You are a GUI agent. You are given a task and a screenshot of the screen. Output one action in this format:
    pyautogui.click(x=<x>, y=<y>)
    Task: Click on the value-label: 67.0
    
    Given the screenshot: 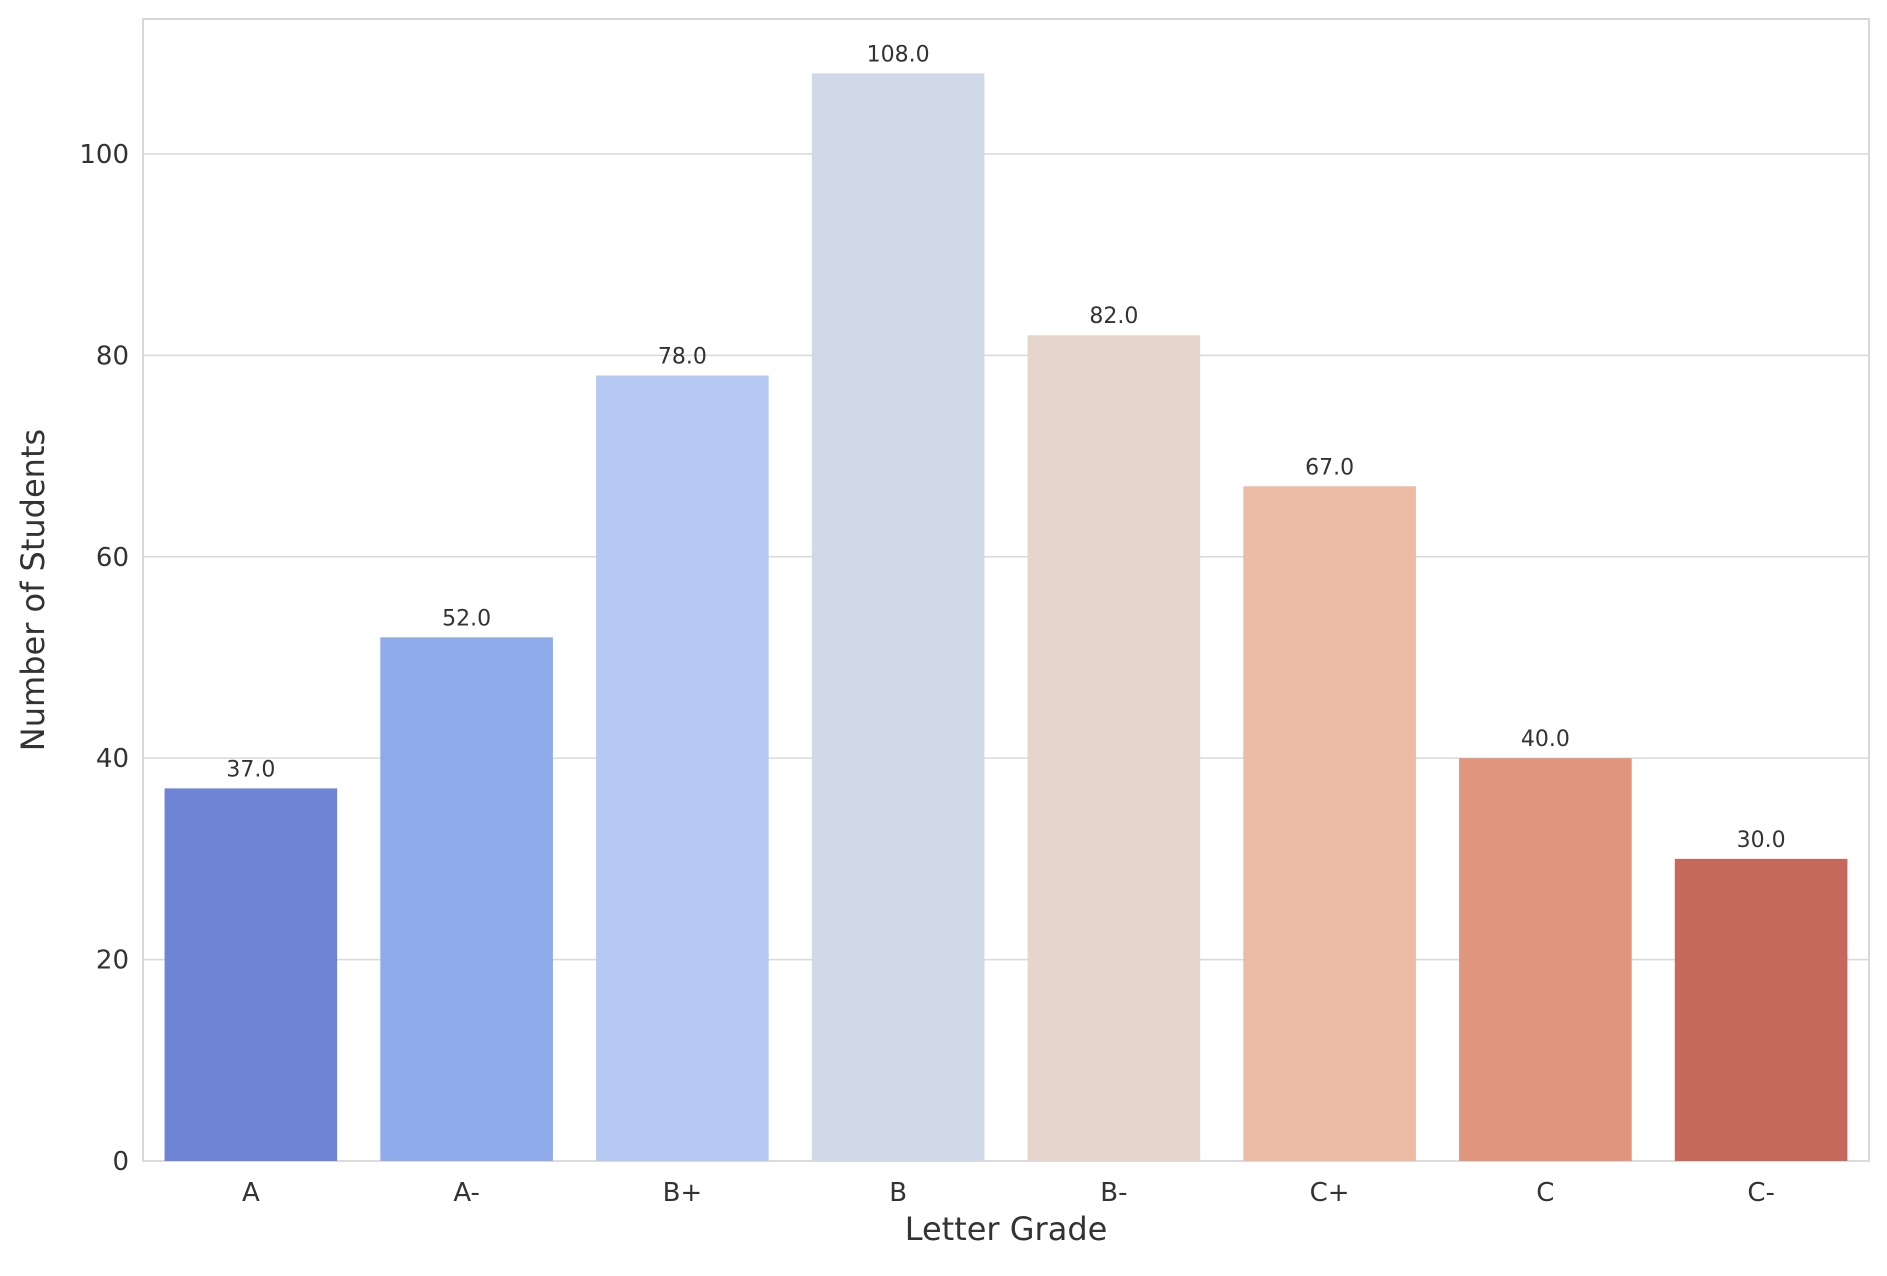 What is the action you would take?
    pyautogui.click(x=1329, y=467)
    